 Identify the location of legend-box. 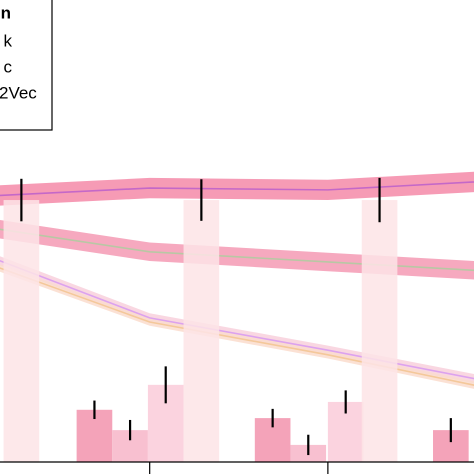
(26, 65).